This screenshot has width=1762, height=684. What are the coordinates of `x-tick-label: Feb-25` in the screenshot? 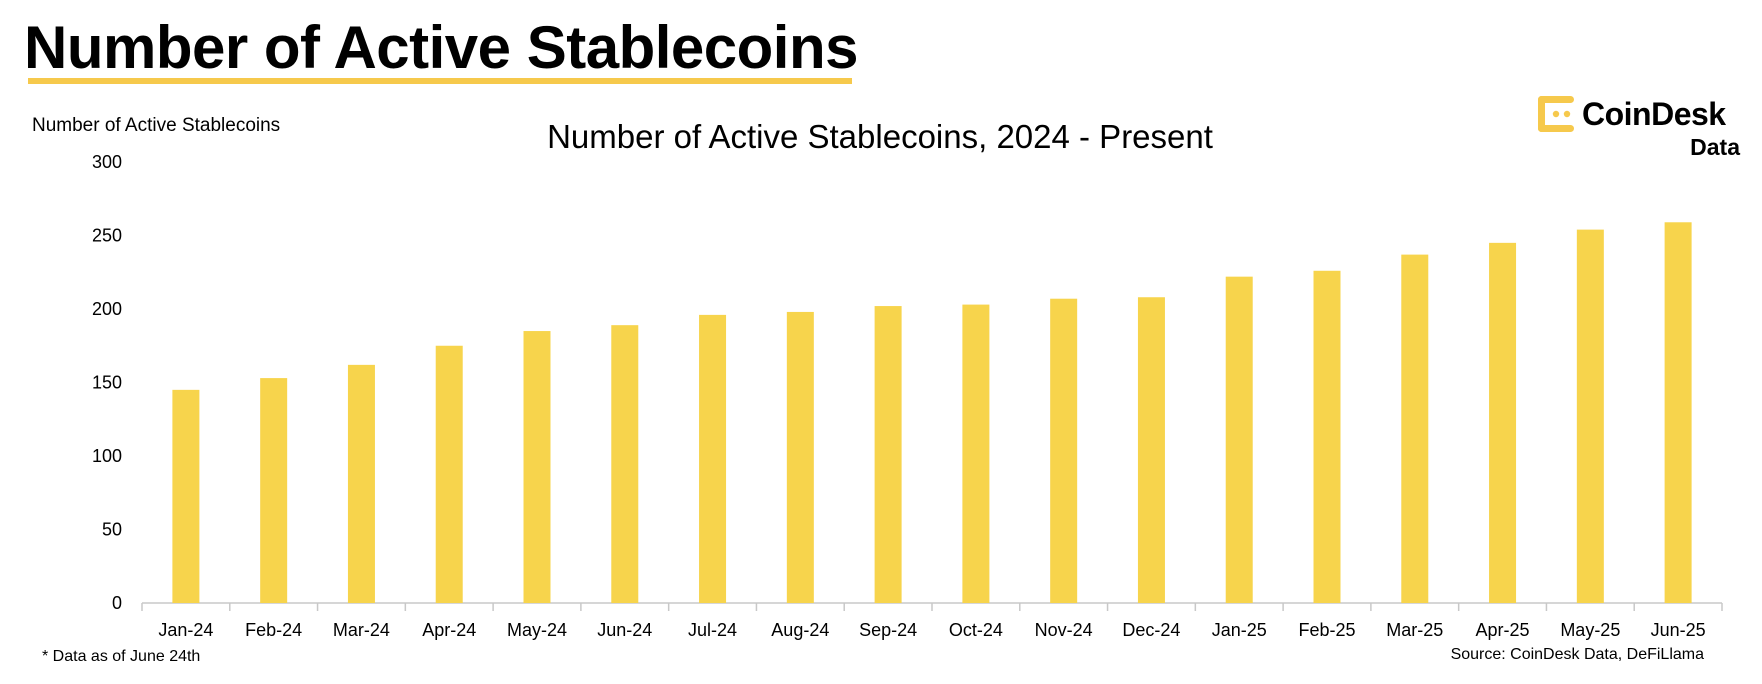 It's located at (1326, 630).